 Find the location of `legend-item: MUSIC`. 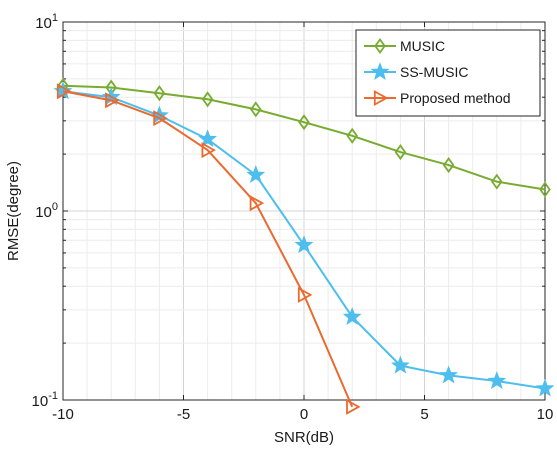

legend-item: MUSIC is located at coordinates (404, 46).